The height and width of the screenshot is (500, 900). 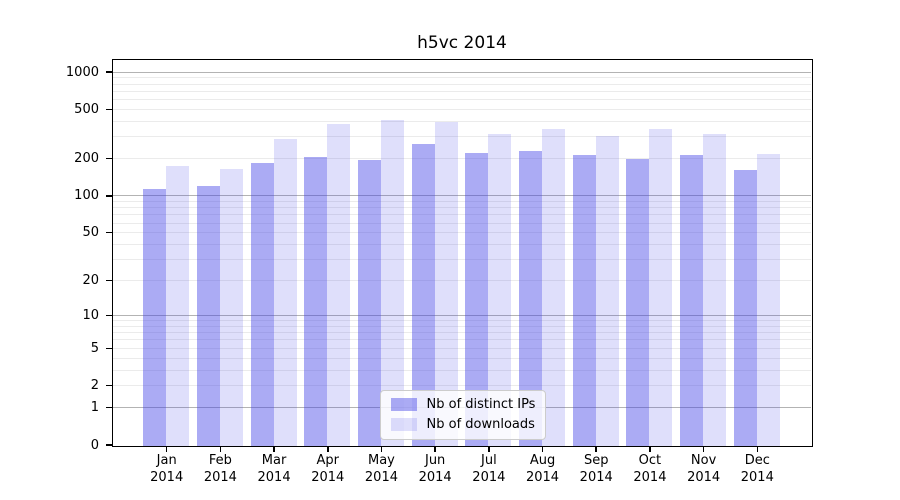 What do you see at coordinates (86, 109) in the screenshot?
I see `y-tick-label-500: 500` at bounding box center [86, 109].